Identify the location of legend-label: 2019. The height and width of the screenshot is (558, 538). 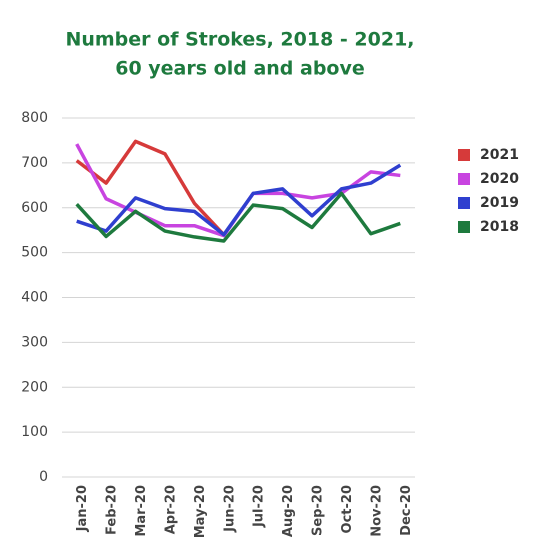
(499, 203).